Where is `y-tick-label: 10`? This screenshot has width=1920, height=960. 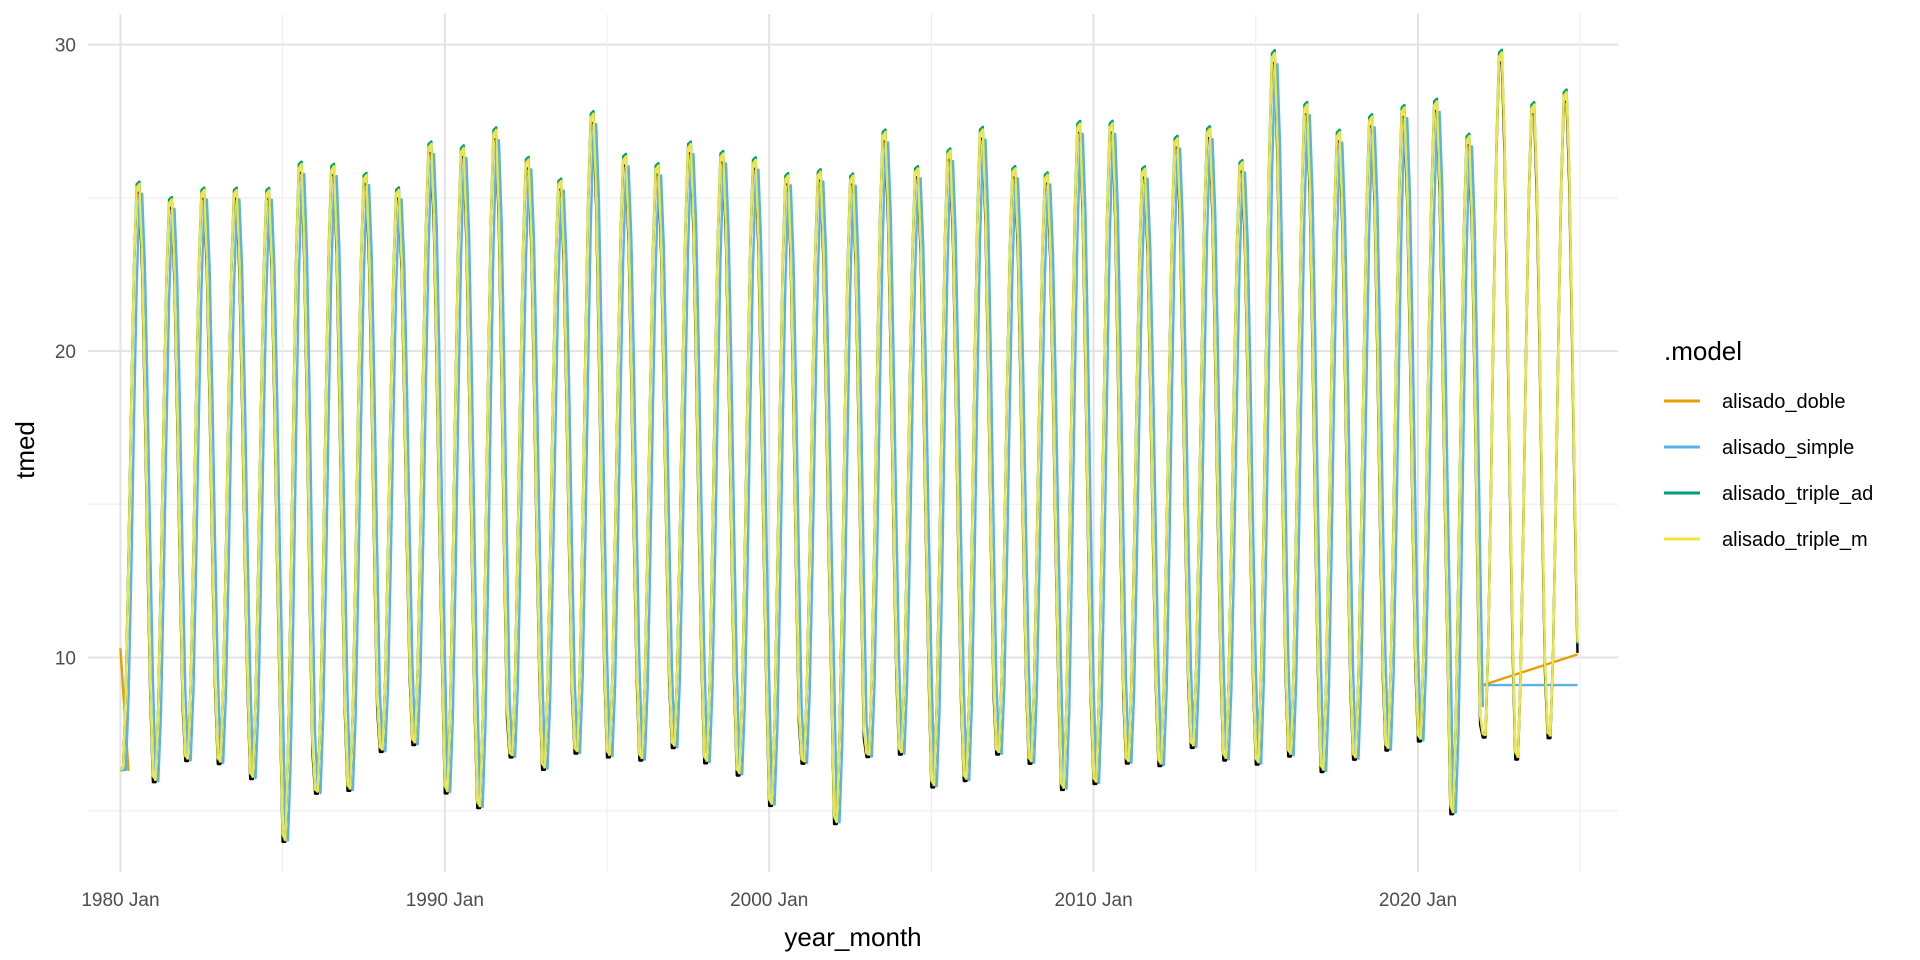
y-tick-label: 10 is located at coordinates (65, 659).